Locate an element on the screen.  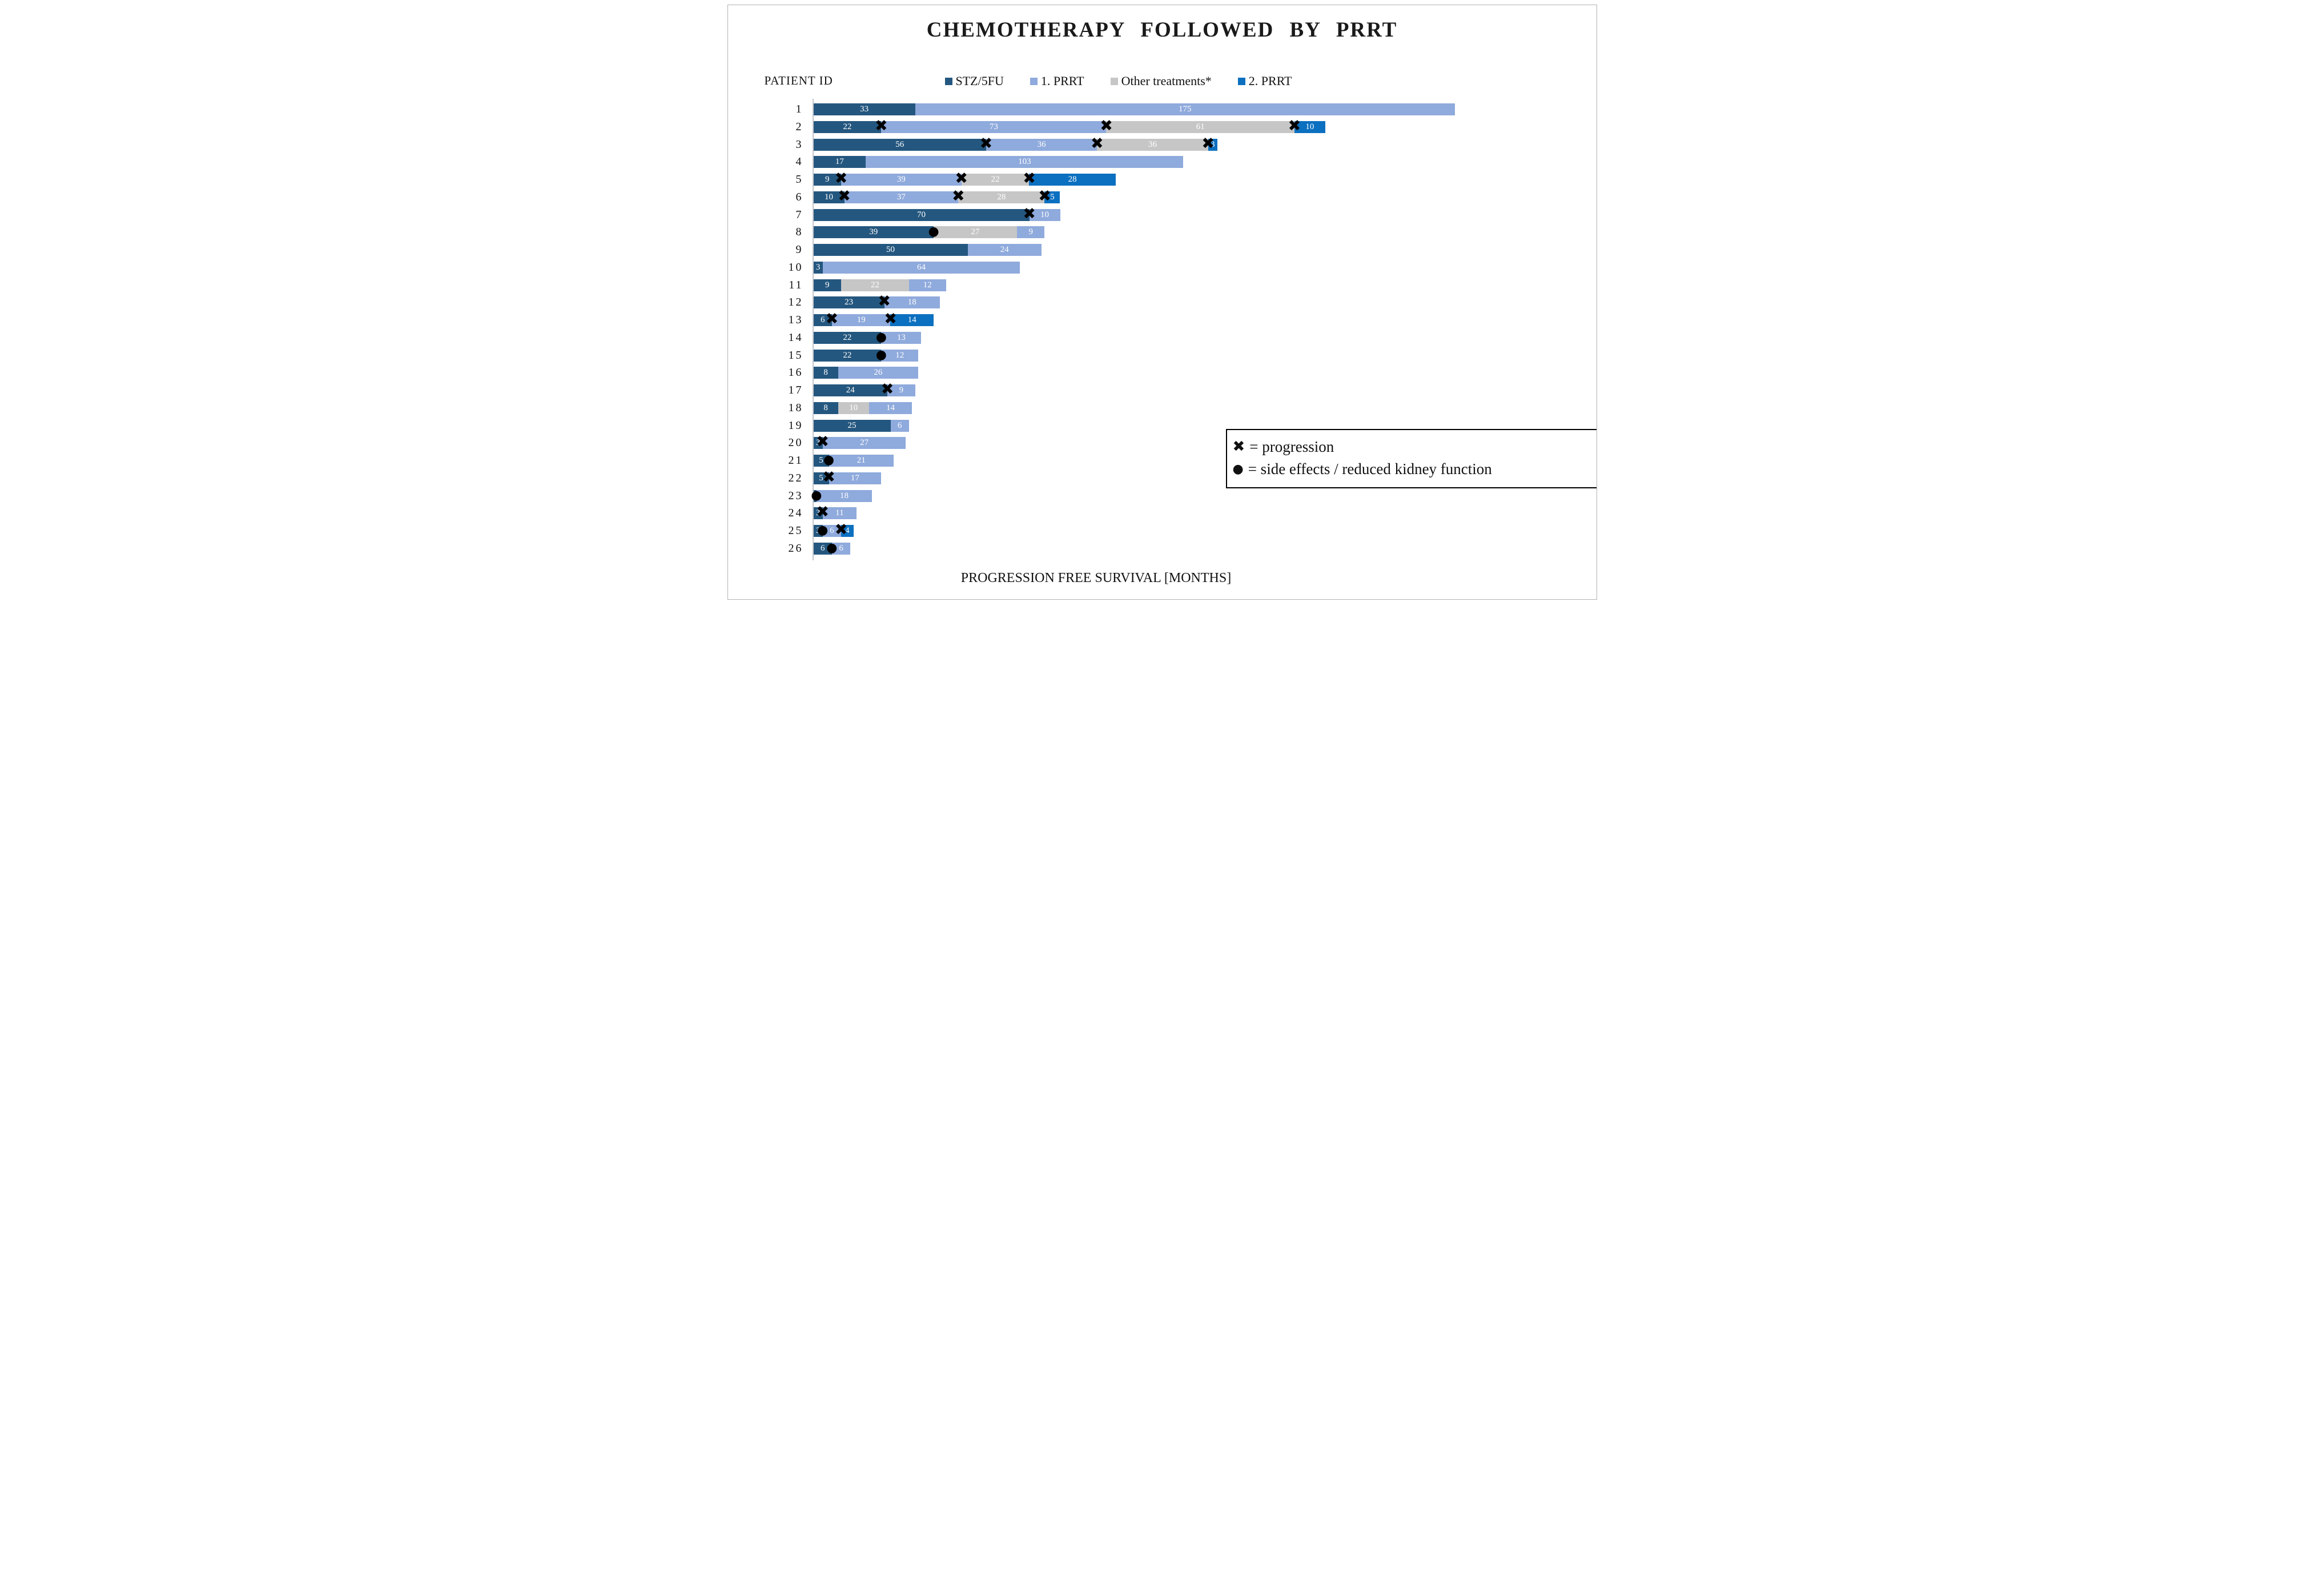
x-axis-title: PROGRESSION FREE SURVIVAL [MONTHS] is located at coordinates (1096, 578).